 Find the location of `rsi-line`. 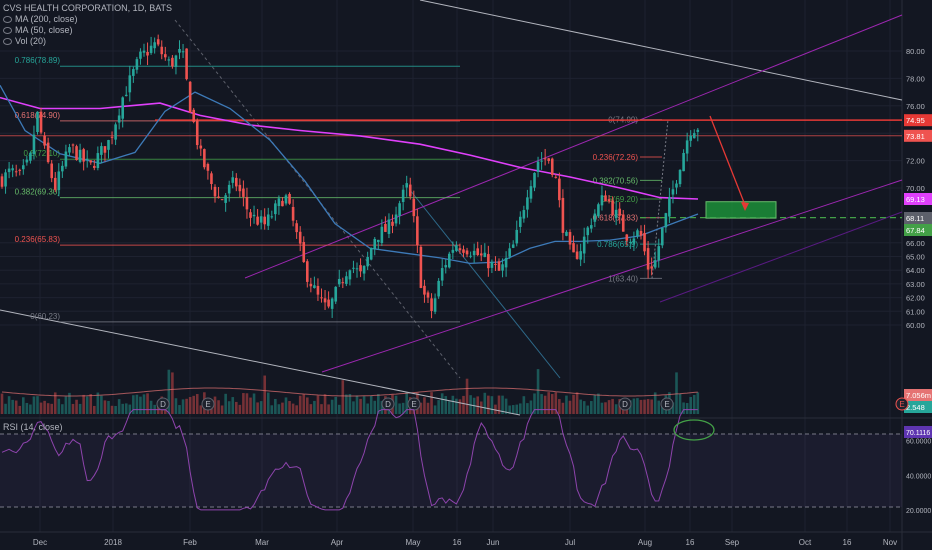

rsi-line is located at coordinates (349, 460).